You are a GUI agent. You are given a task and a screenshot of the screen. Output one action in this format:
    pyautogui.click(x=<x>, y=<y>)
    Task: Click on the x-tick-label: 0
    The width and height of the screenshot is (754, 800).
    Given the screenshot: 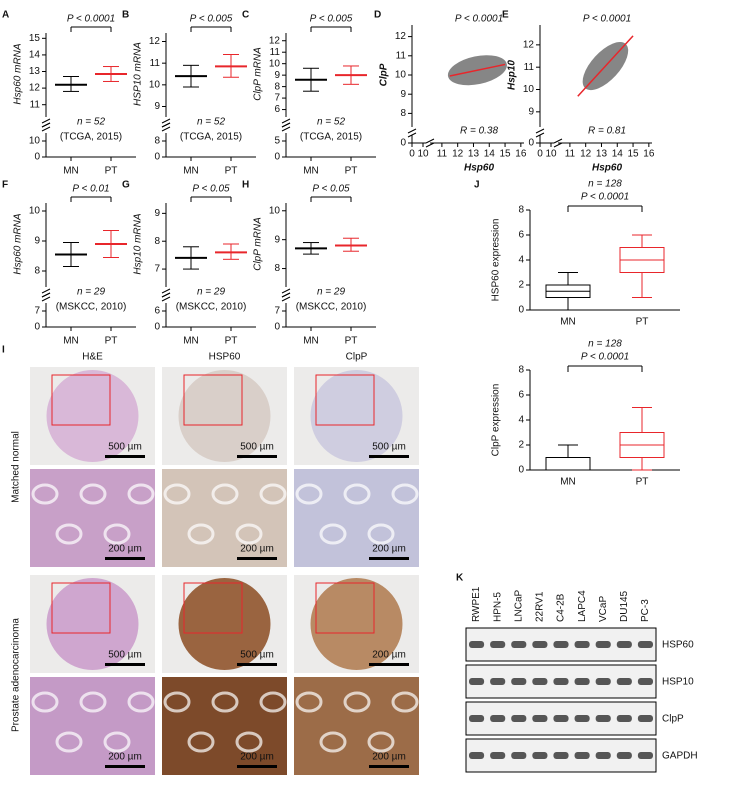 What is the action you would take?
    pyautogui.click(x=540, y=154)
    